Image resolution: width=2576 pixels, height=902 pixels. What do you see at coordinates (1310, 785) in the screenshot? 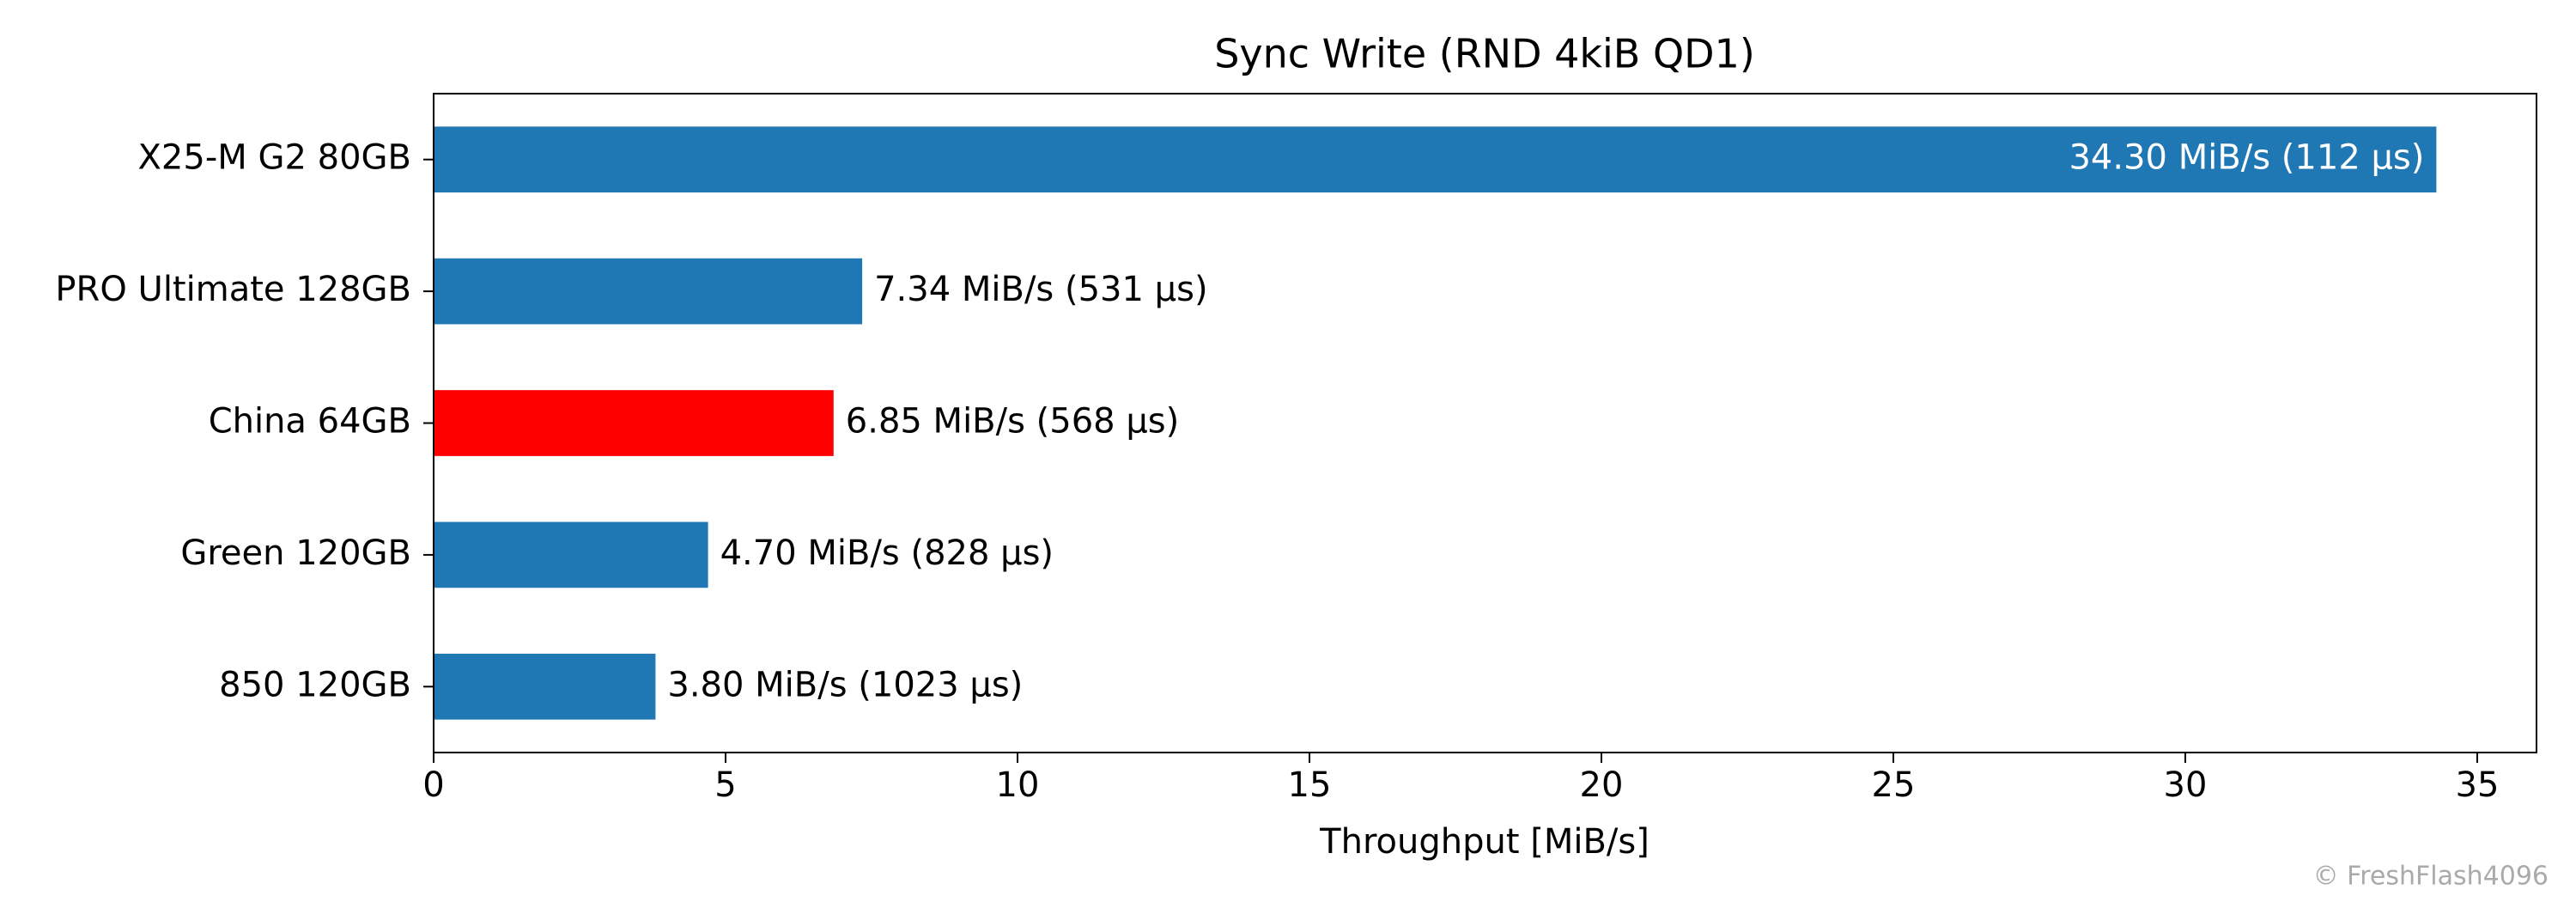
I see `x-tick-label: 15` at bounding box center [1310, 785].